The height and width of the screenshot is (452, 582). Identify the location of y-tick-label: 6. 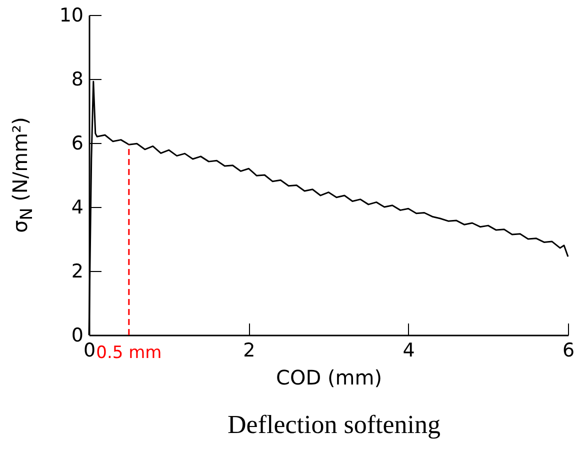
(77, 143).